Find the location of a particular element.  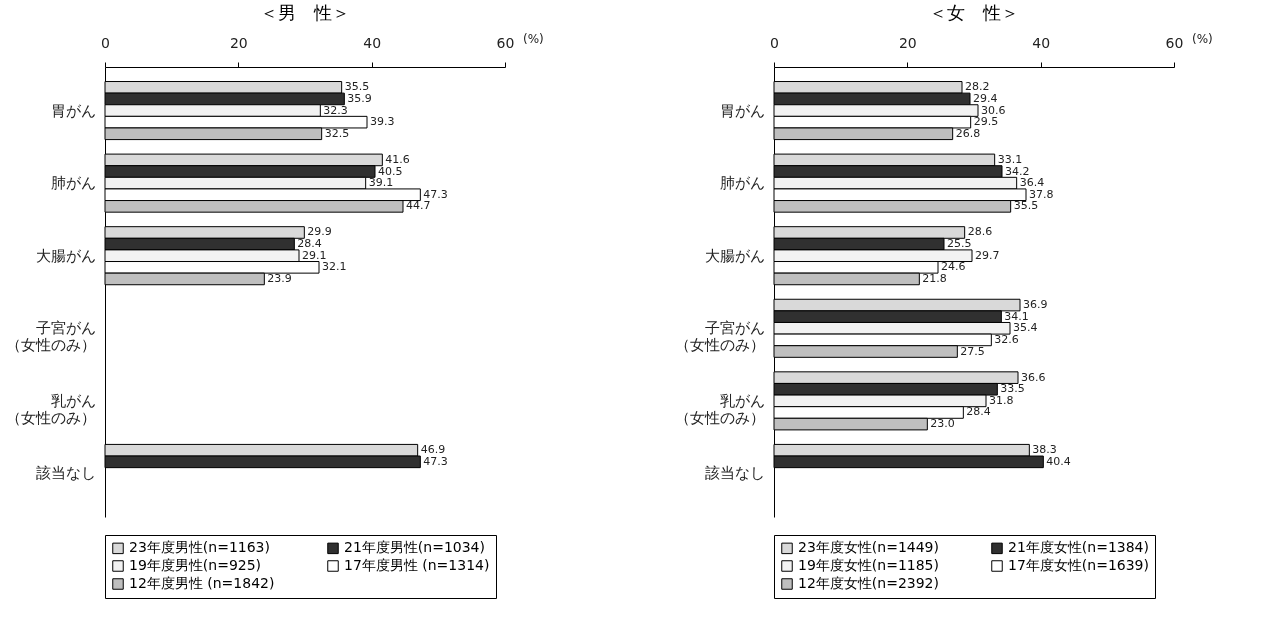

data-label: 32.1 is located at coordinates (334, 267).